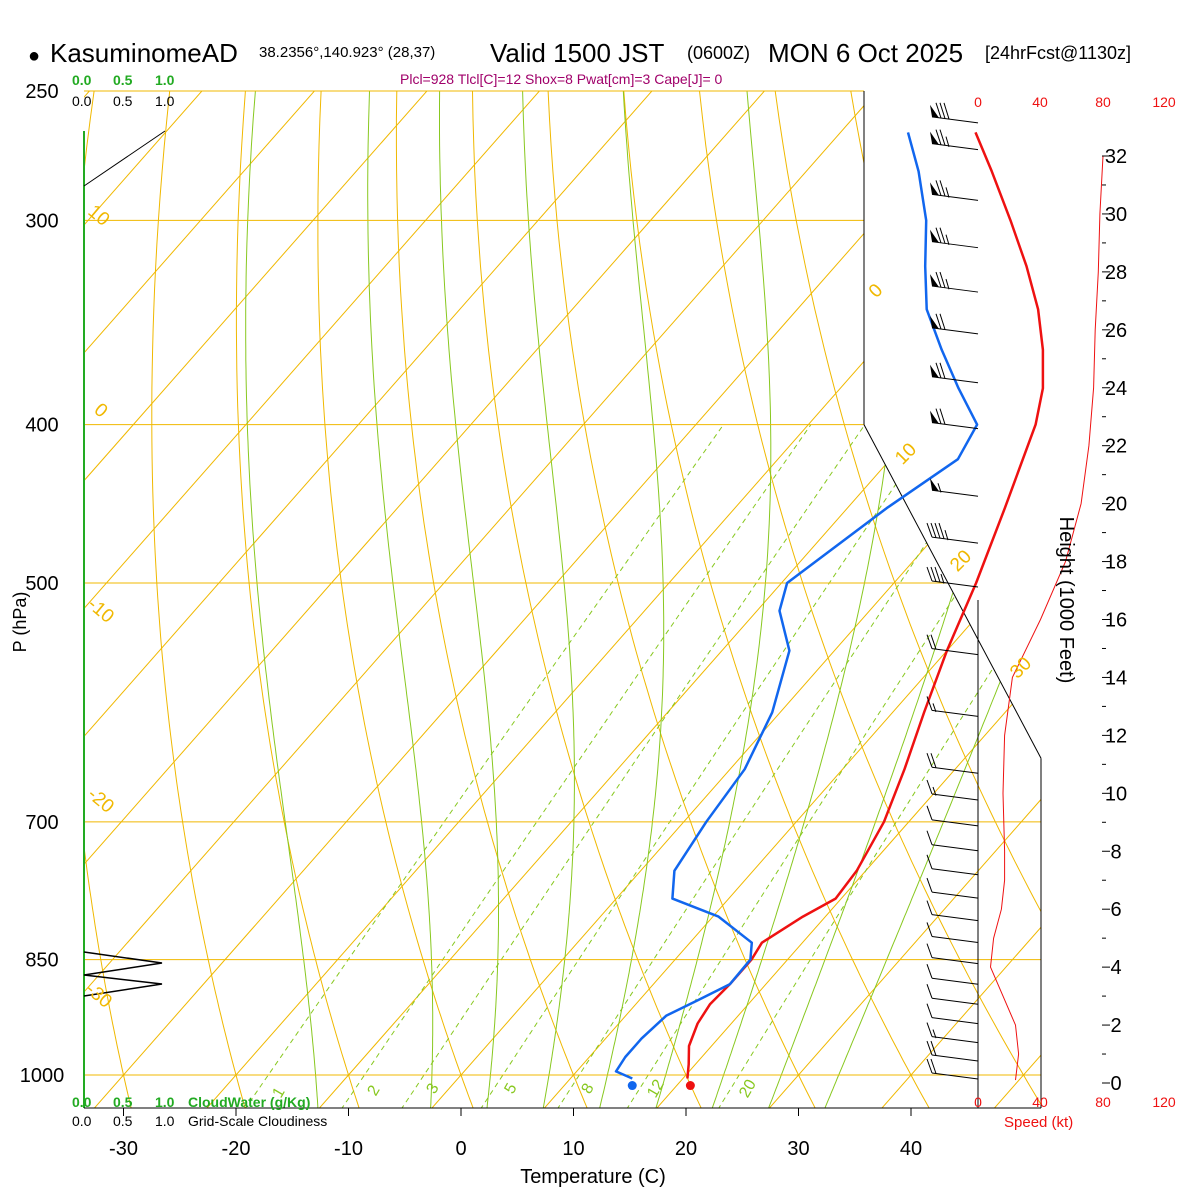 The image size is (1200, 1200). Describe the element at coordinates (82, 1102) in the screenshot. I see `cloud-scale-bottom-0: 0.0` at that location.